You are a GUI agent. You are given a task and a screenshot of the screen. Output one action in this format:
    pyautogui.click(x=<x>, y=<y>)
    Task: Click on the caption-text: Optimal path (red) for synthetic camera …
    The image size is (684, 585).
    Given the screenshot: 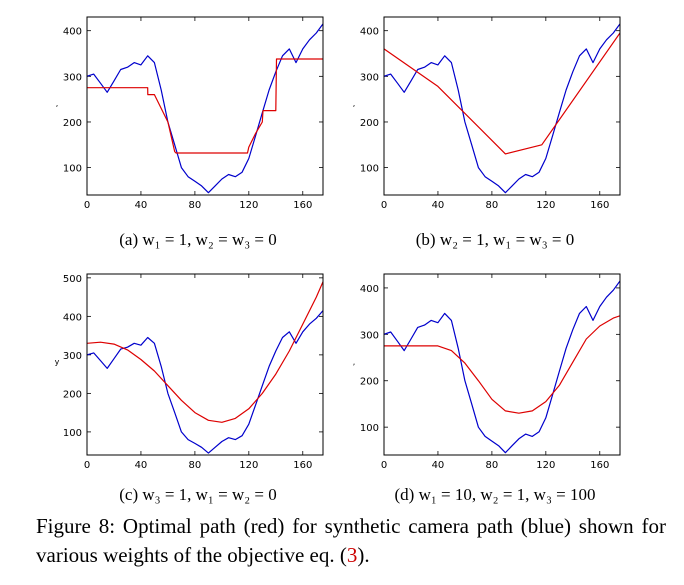 What is the action you would take?
    pyautogui.click(x=351, y=540)
    